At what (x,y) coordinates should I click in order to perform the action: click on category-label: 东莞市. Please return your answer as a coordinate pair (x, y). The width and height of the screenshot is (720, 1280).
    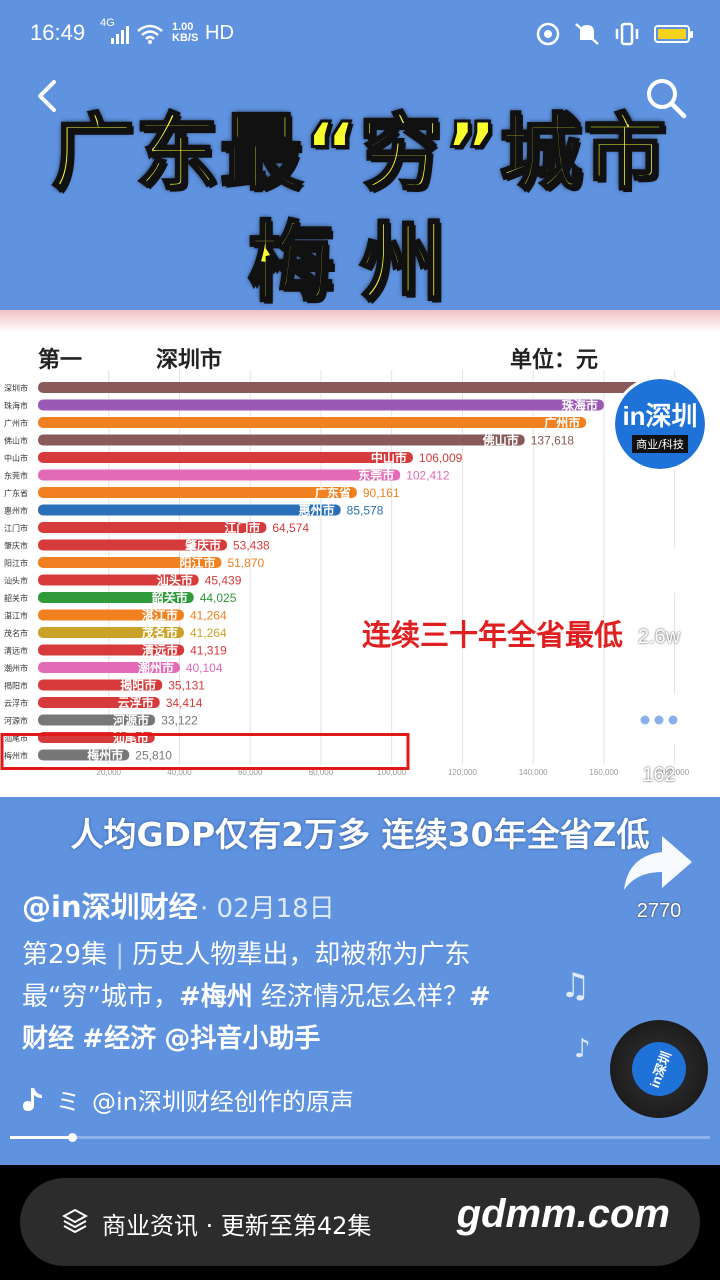
    Looking at the image, I should click on (16, 476).